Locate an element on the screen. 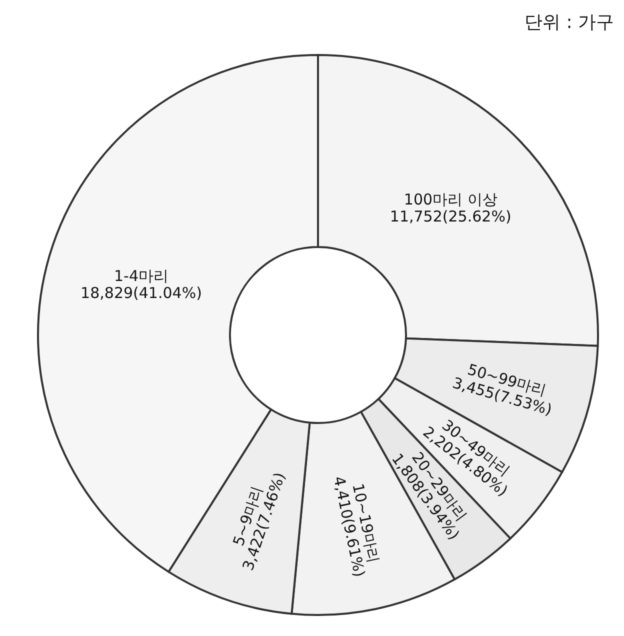 This screenshot has height=636, width=624. data-label: 18,829(41.04%) is located at coordinates (141, 293).